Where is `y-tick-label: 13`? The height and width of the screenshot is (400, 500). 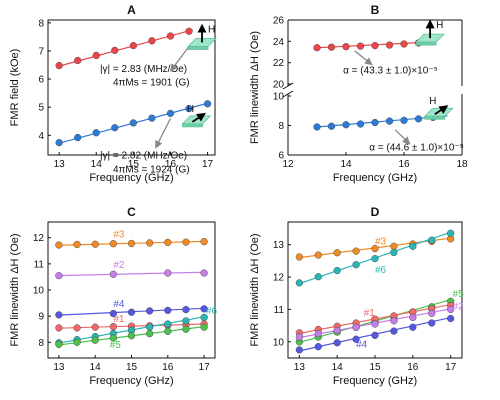
y-tick-label: 13 is located at coordinates (279, 245).